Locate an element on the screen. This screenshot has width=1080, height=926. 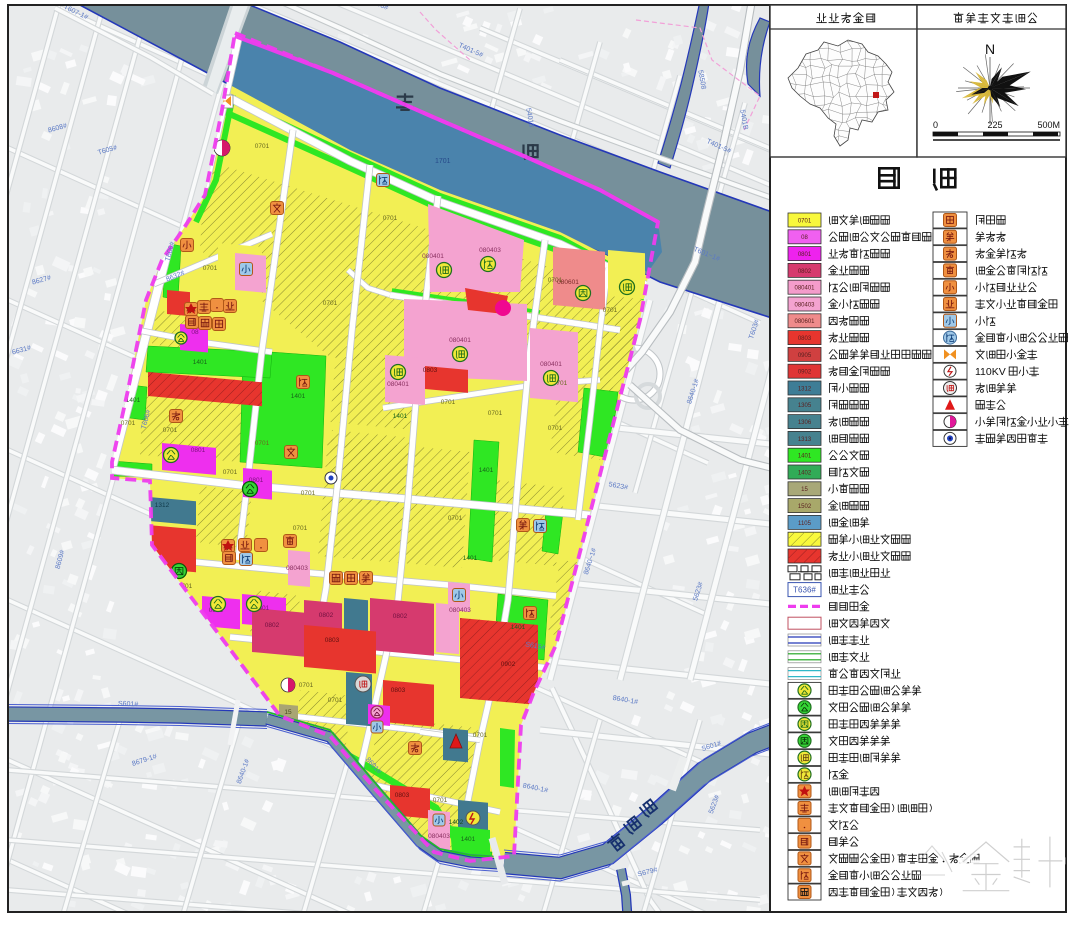
svg-text: 0 is located at coordinates (935, 125).